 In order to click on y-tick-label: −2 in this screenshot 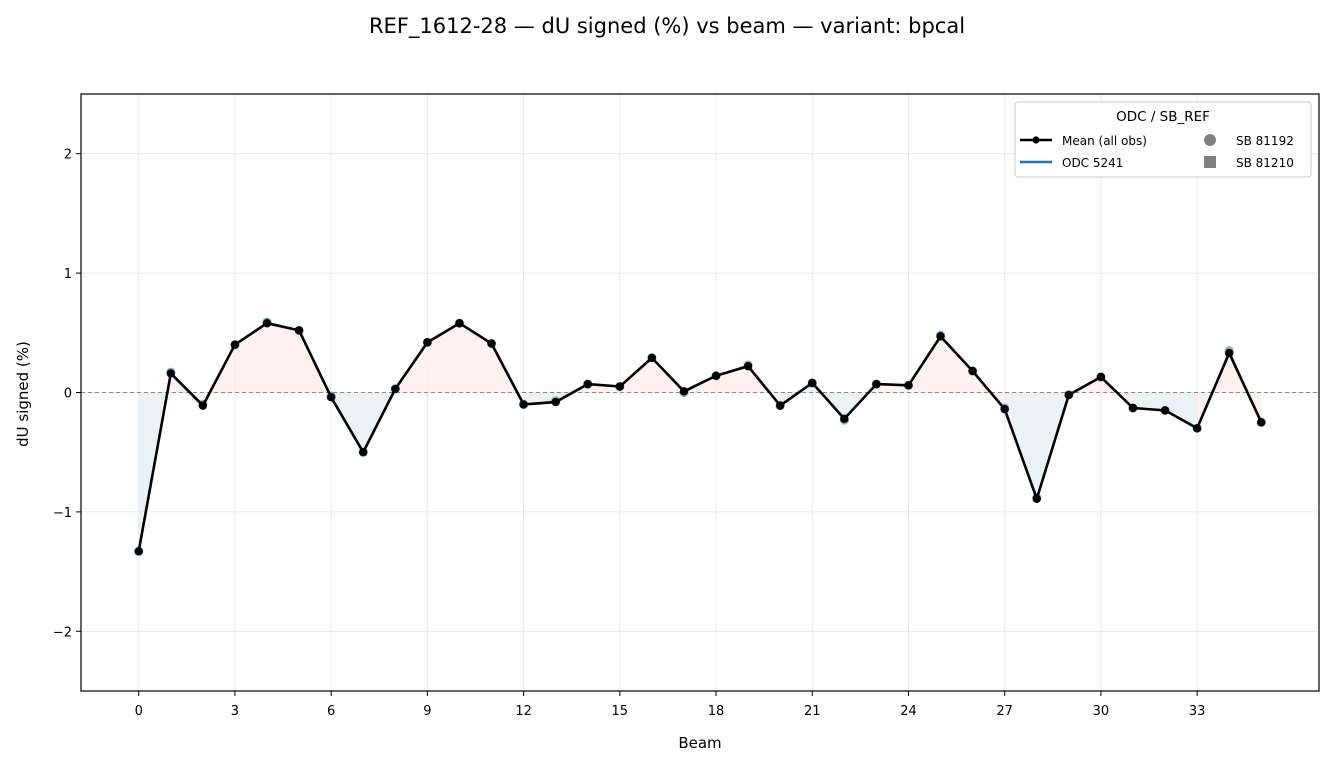, I will do `click(62, 632)`.